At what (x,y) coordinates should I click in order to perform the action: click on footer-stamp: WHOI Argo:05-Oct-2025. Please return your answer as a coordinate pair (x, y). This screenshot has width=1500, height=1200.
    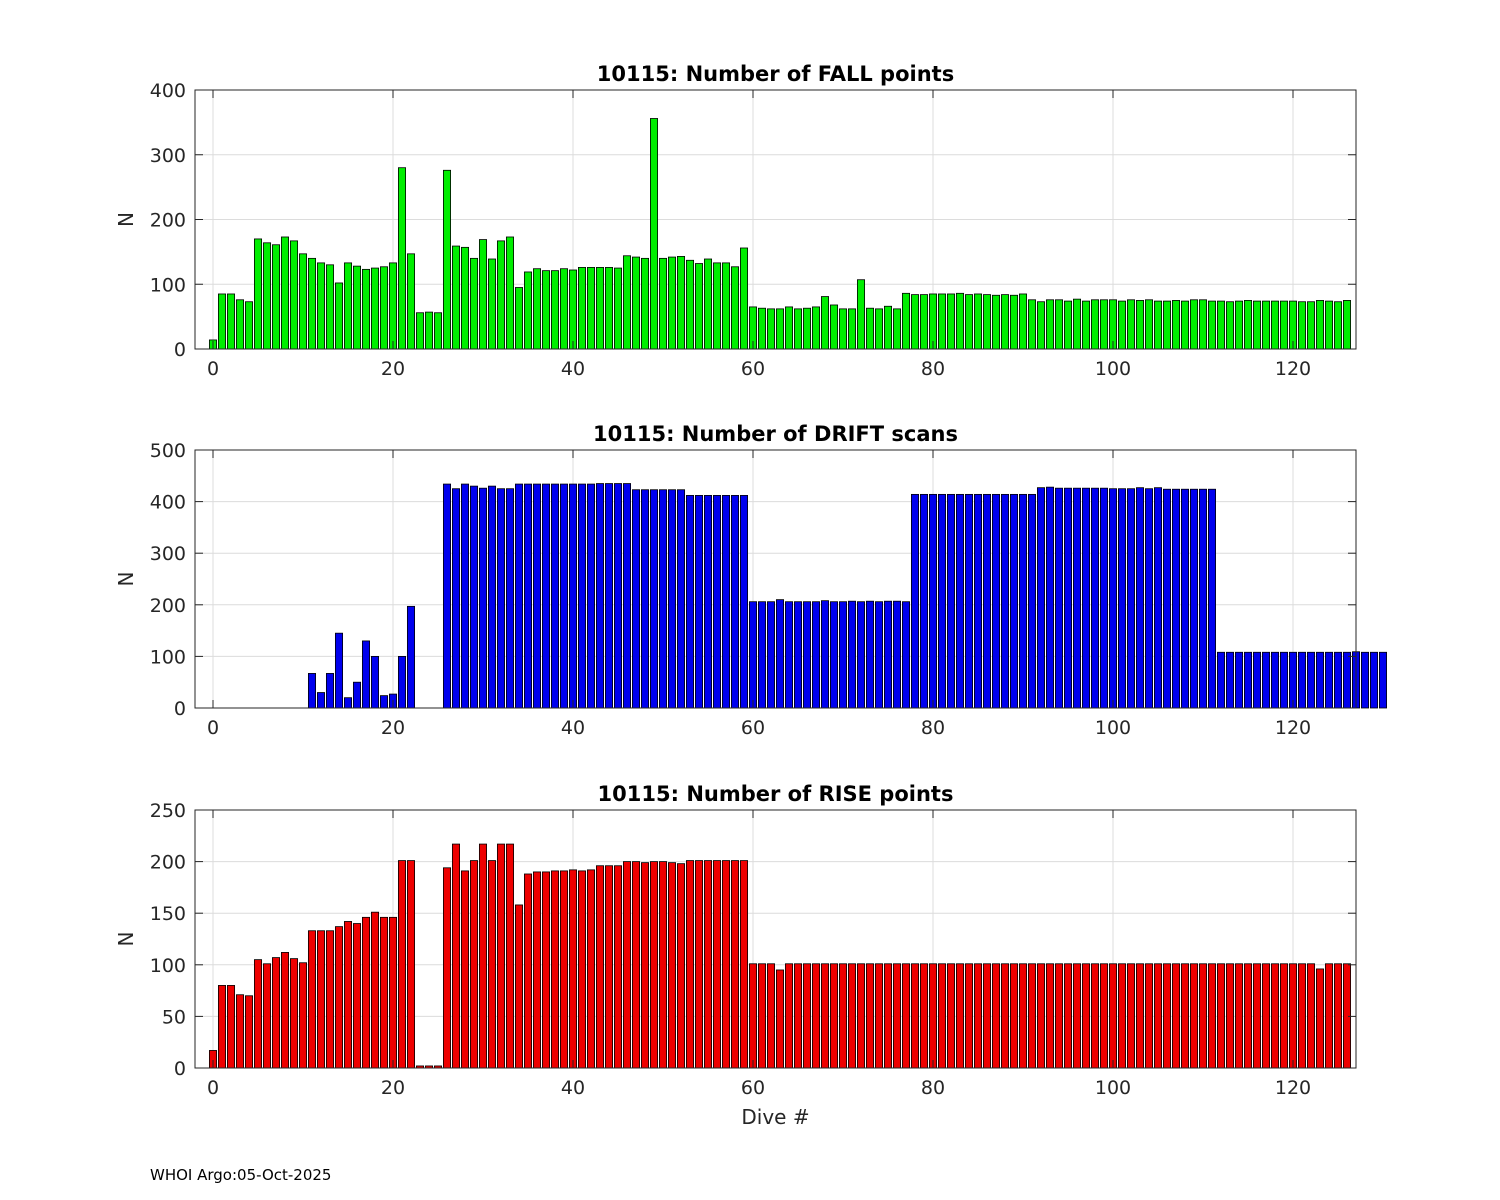
    Looking at the image, I should click on (241, 1175).